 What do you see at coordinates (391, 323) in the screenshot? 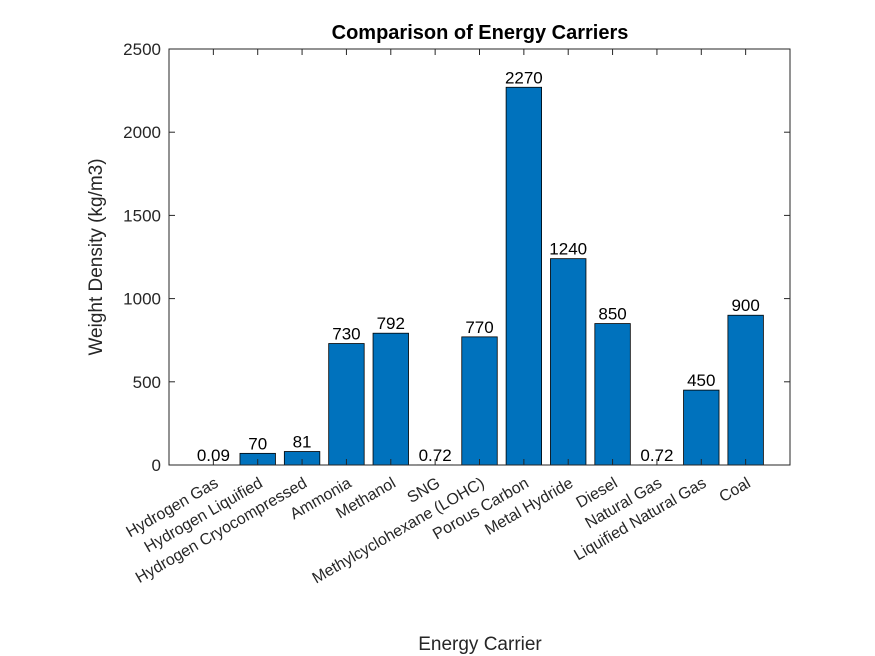
I see `data-label: 792` at bounding box center [391, 323].